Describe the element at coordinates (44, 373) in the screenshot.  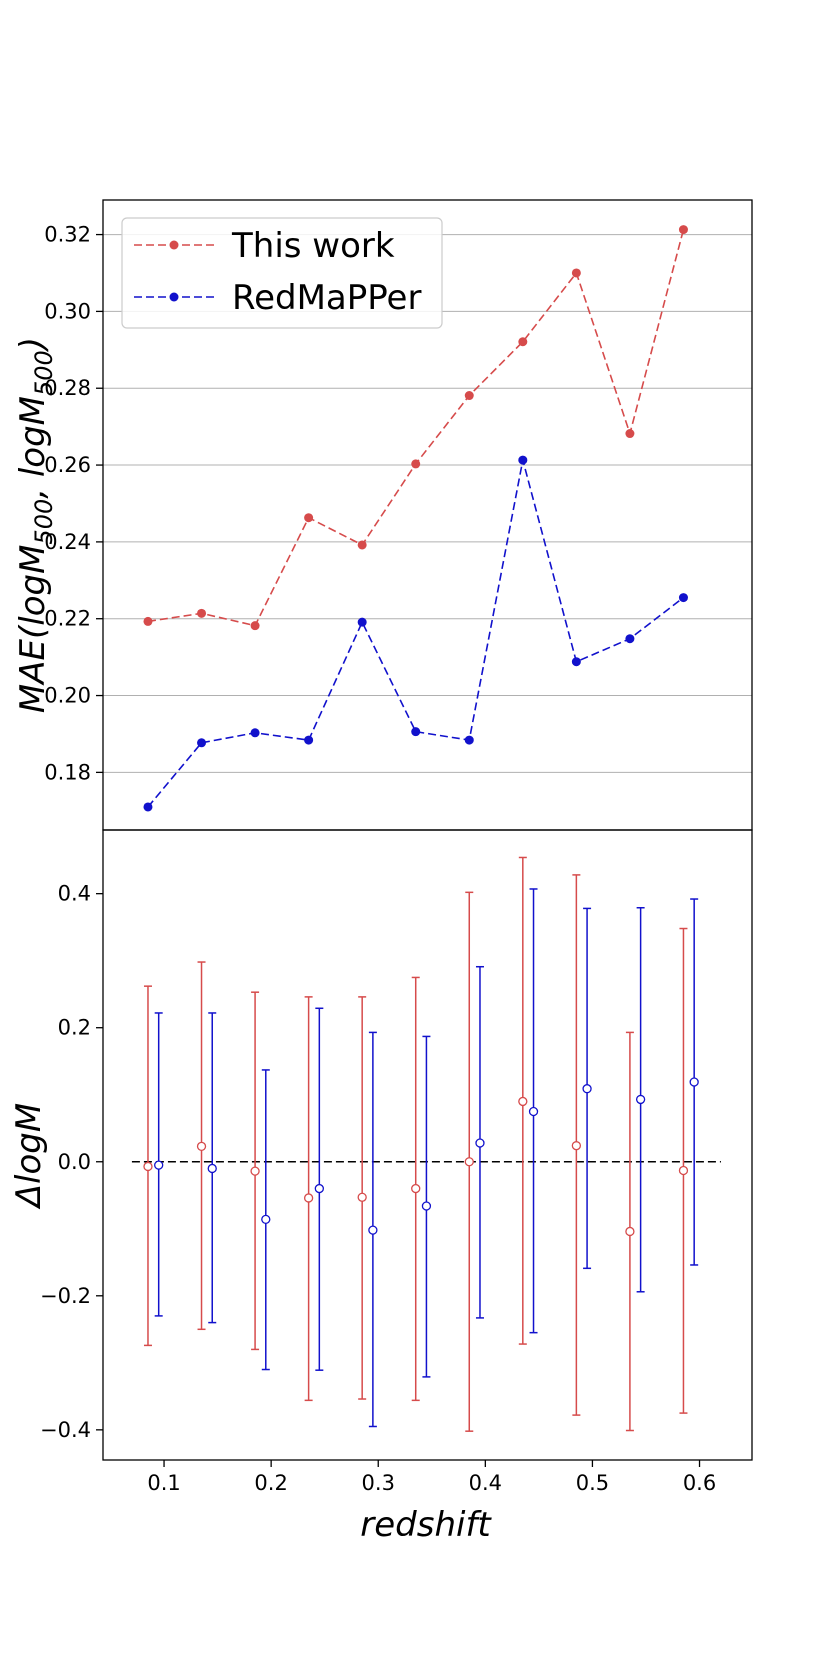
I see `ylabel-sub-2: 500` at that location.